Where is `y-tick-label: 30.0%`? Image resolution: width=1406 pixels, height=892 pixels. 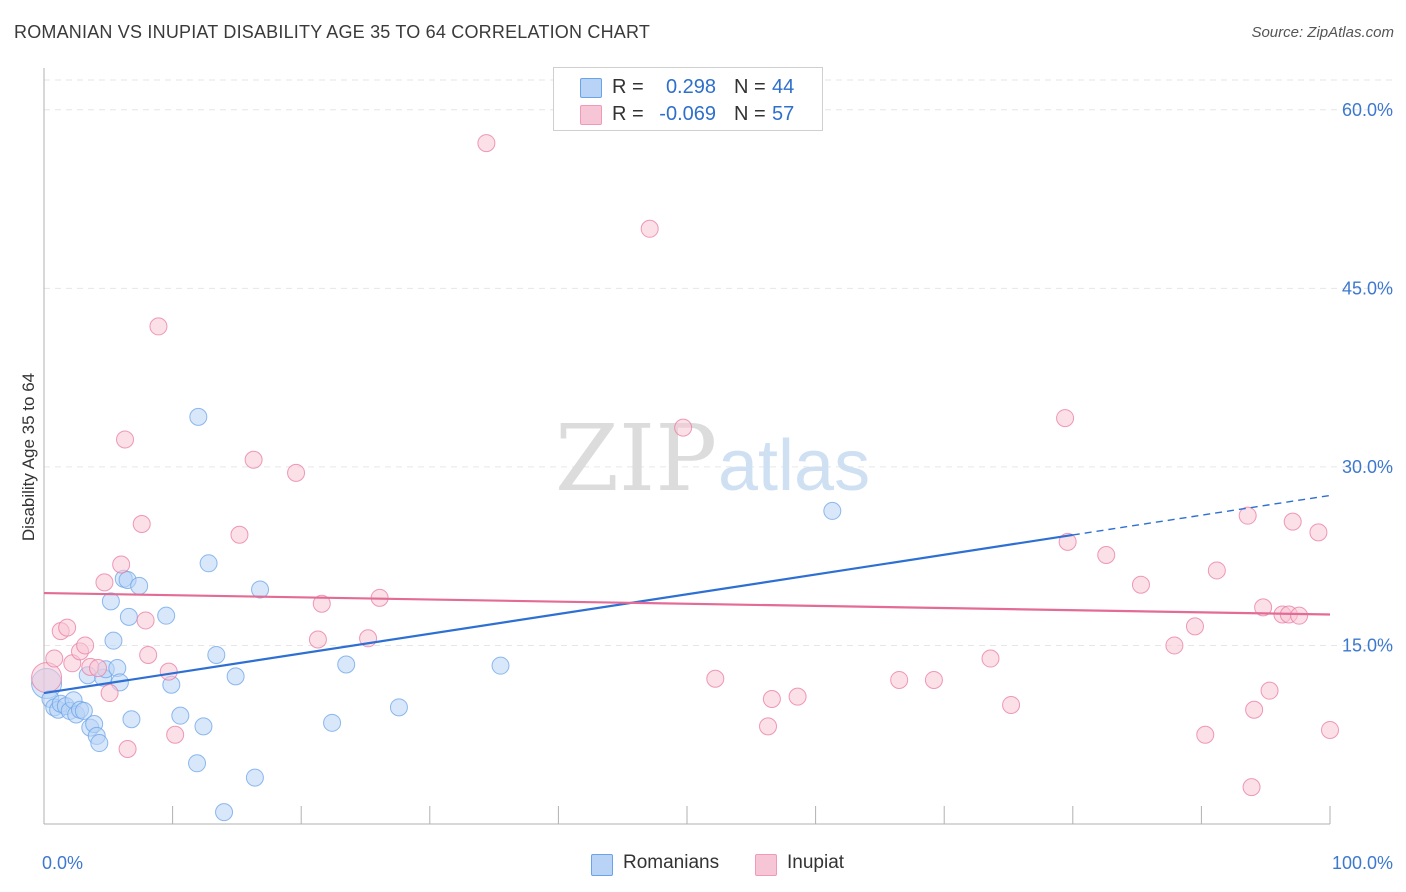
y-tick-label: 30.0% is located at coordinates (1367, 467).